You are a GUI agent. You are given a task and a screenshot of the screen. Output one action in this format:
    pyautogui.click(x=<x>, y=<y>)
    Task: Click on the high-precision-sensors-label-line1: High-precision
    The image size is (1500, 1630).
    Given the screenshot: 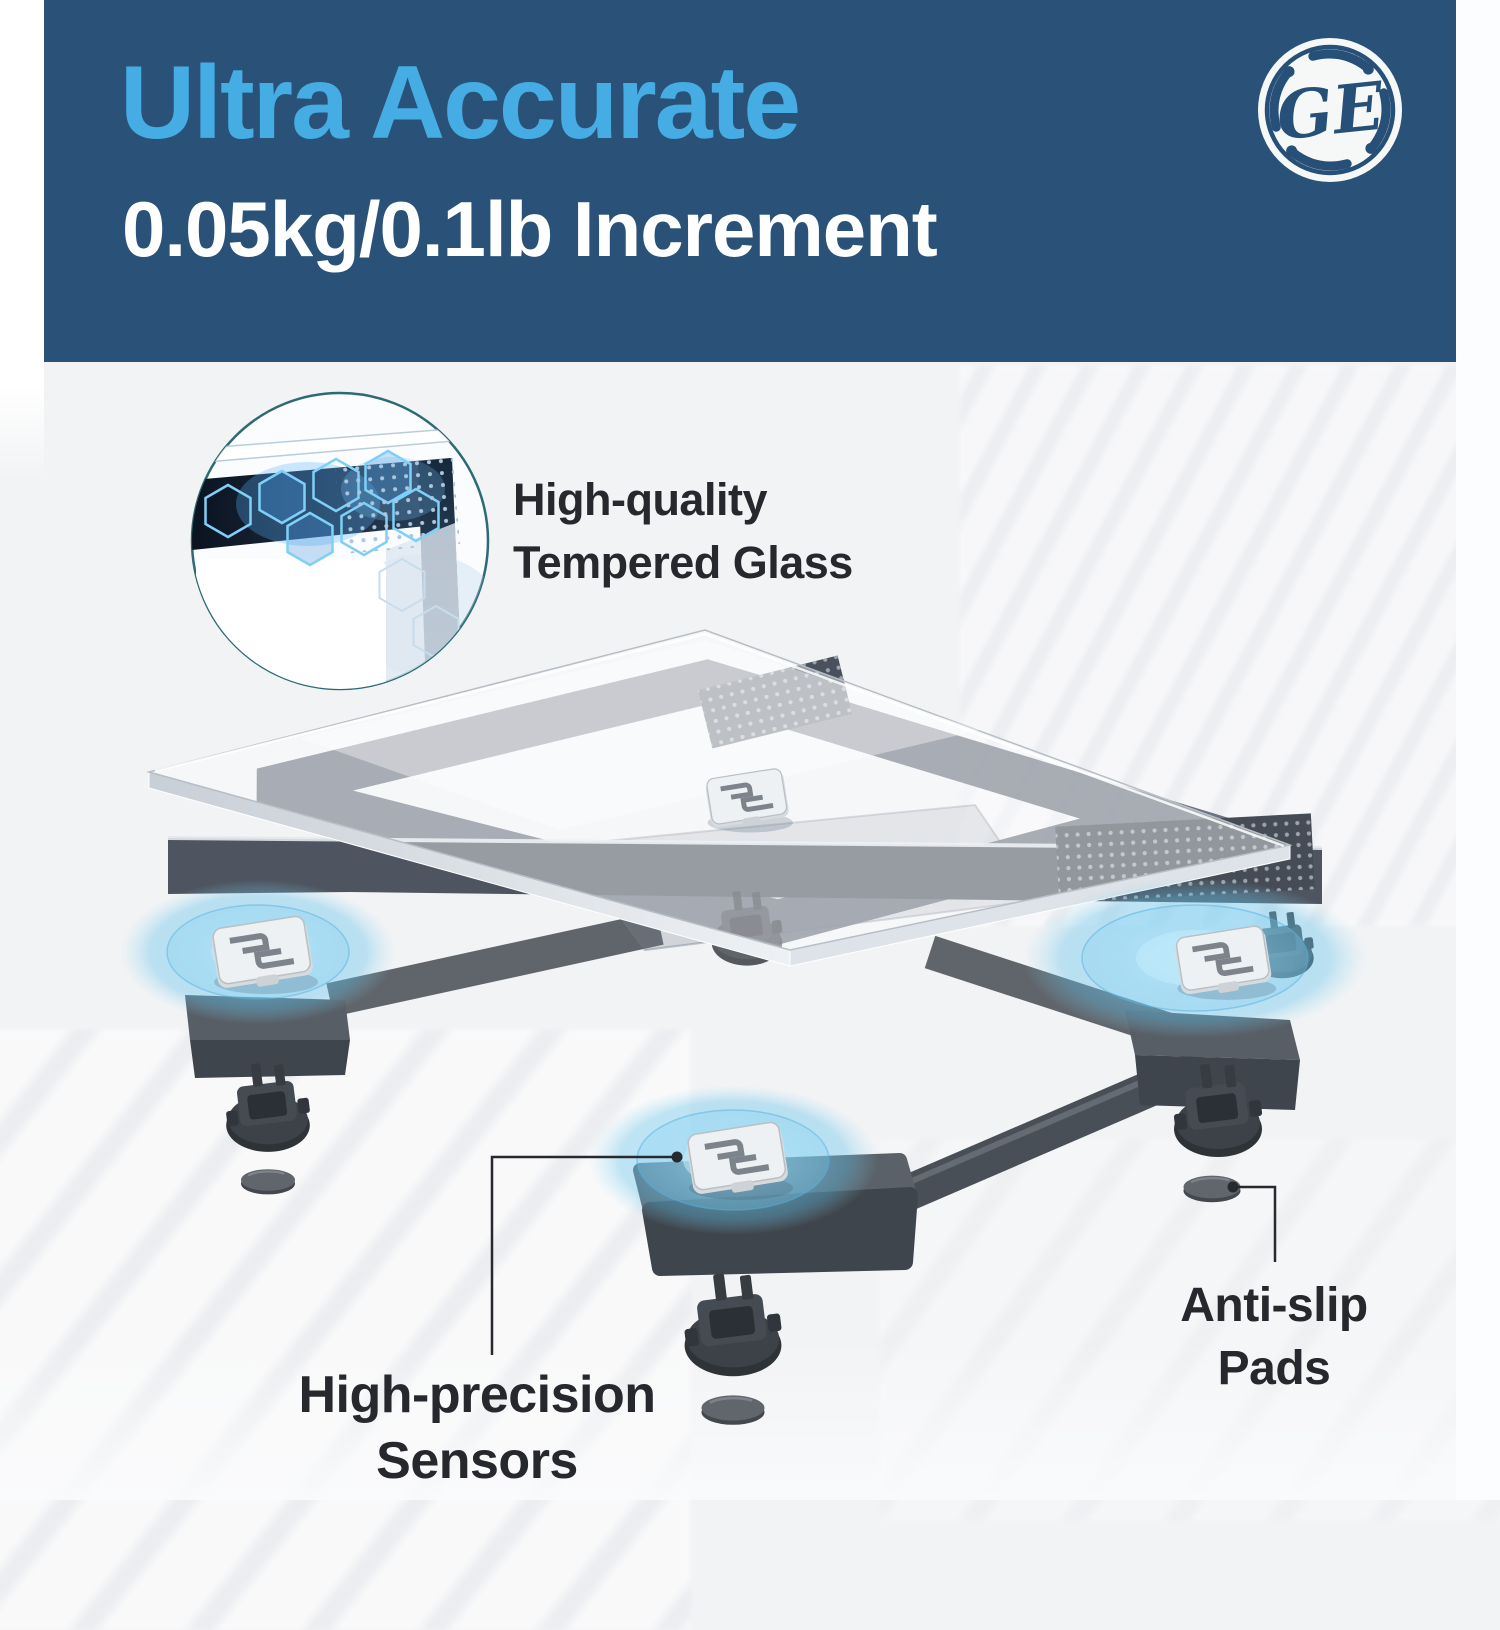 What is the action you would take?
    pyautogui.click(x=477, y=1395)
    